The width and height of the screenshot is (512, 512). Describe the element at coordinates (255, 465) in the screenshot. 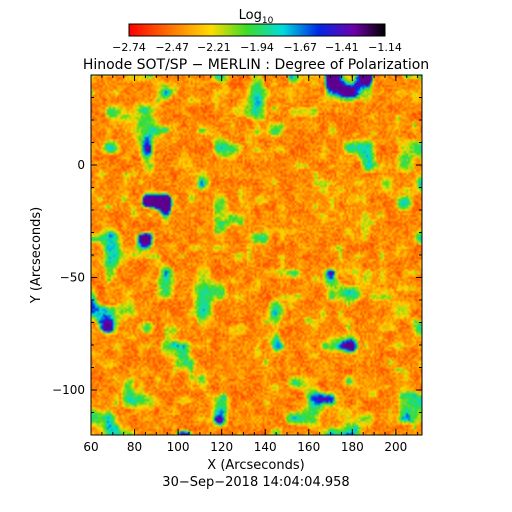

I see `x-axis-label: X (Arcseconds)` at that location.